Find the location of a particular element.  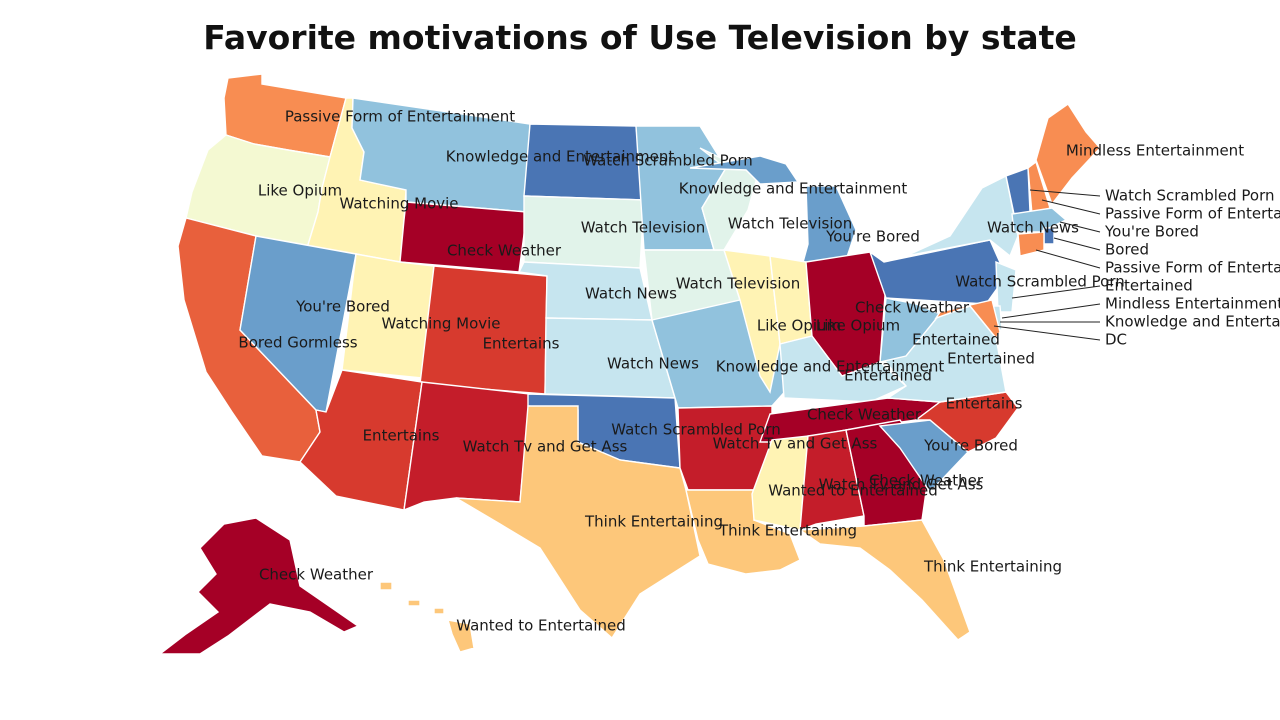

state-me is located at coordinates (1068, 154).